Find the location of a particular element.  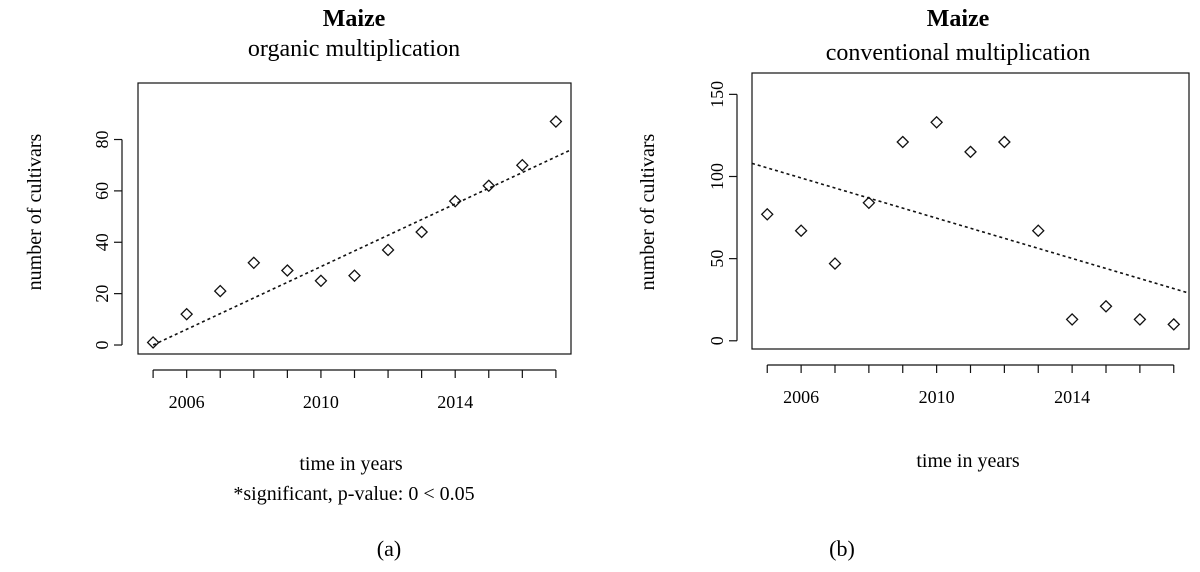

chart-b-marks is located at coordinates (970, 223).